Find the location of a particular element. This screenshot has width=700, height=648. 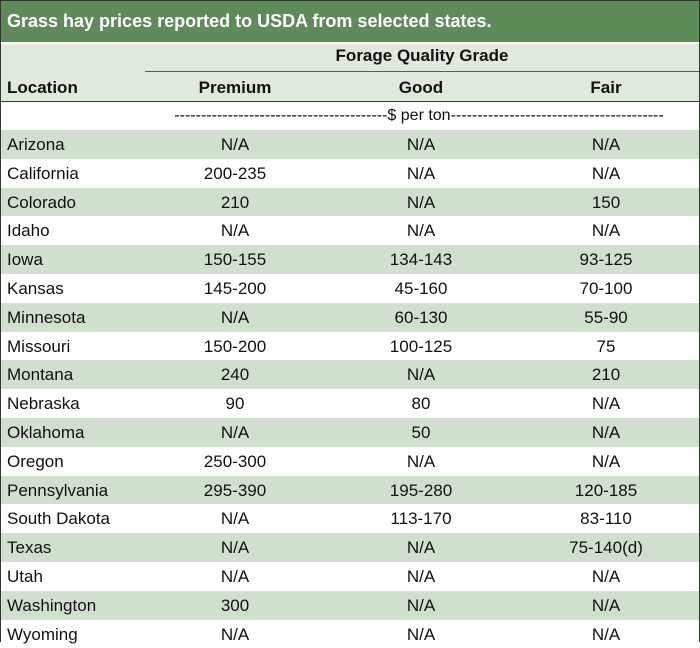

cell-location: Wyoming is located at coordinates (42, 634).